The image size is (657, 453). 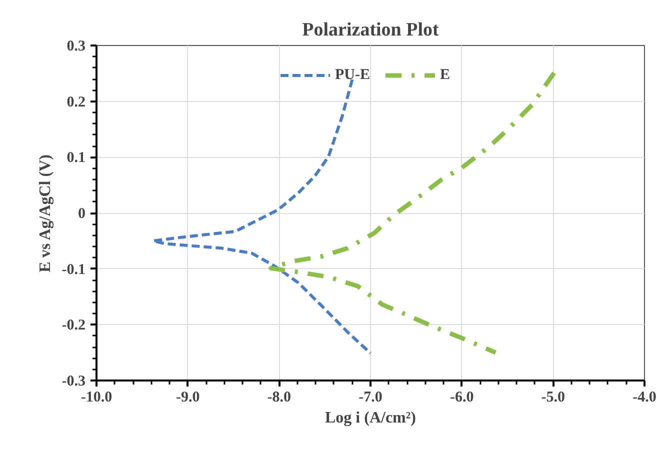 What do you see at coordinates (446, 75) in the screenshot?
I see `legend-label: E` at bounding box center [446, 75].